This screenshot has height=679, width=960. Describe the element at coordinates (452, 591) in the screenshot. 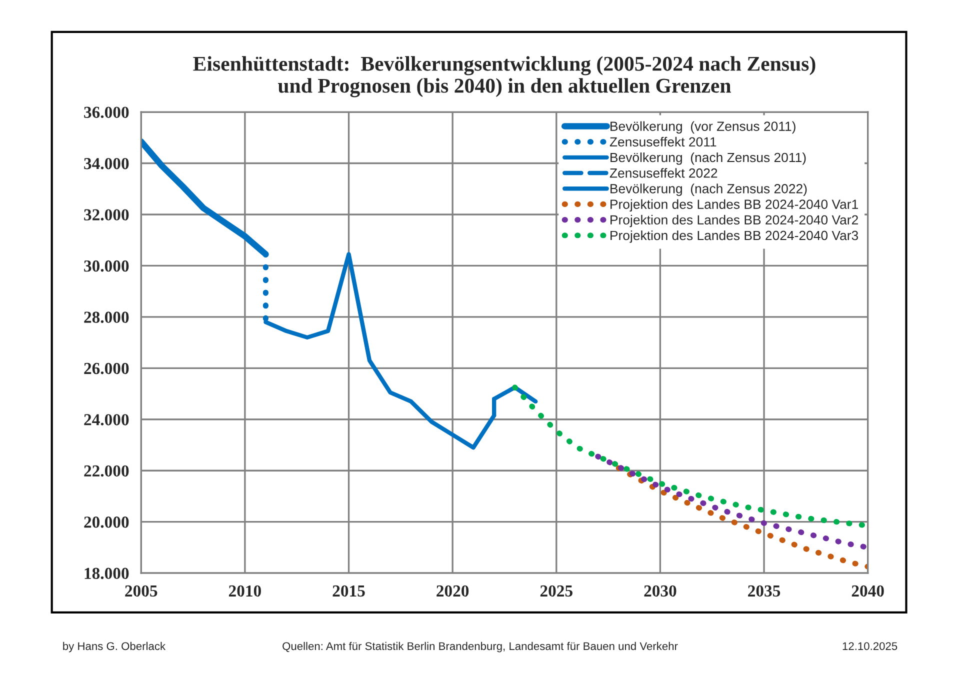

I see `x-tick-label: 2020` at that location.